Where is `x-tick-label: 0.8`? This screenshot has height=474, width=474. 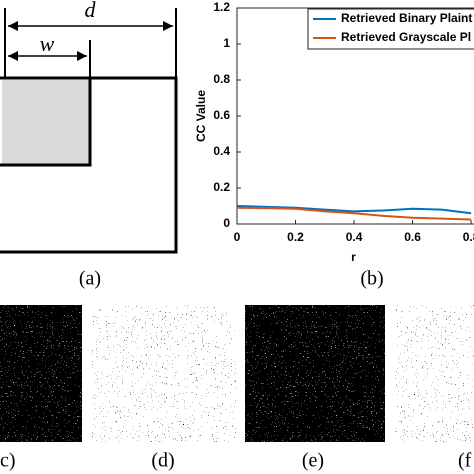
x-tick-label: 0.8 is located at coordinates (468, 237).